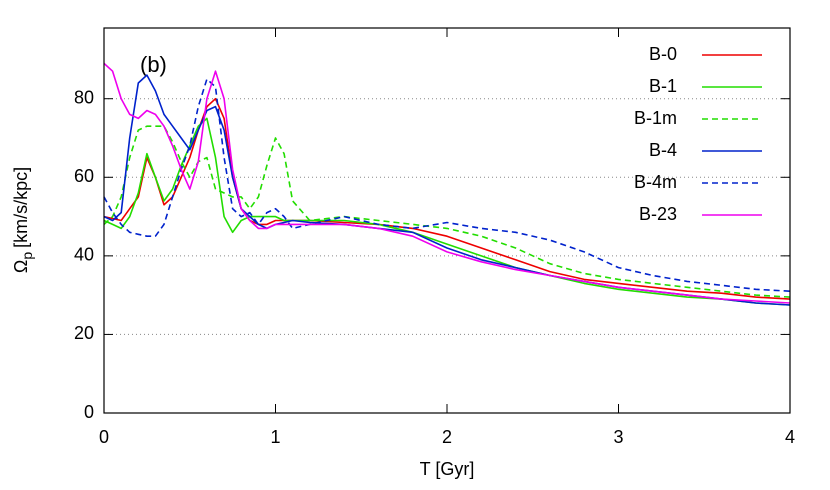 The width and height of the screenshot is (830, 490). Describe the element at coordinates (447, 437) in the screenshot. I see `x-tick-label: 2` at that location.